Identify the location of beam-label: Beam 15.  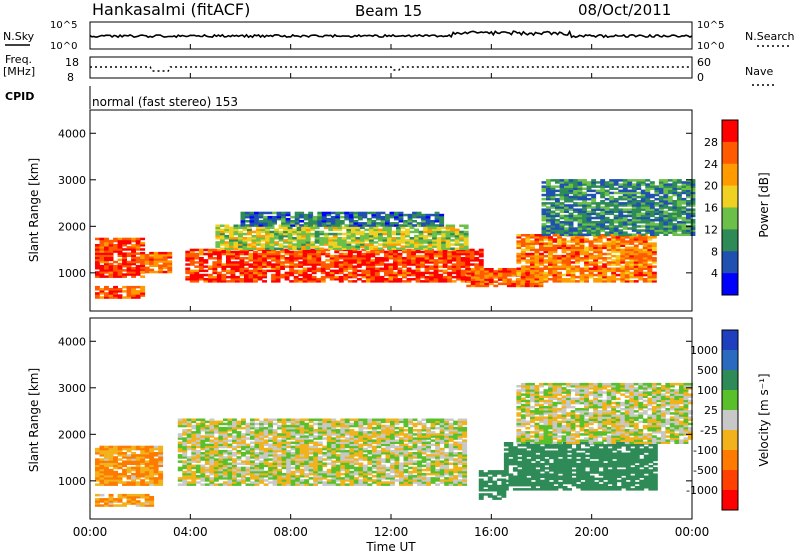
(388, 11).